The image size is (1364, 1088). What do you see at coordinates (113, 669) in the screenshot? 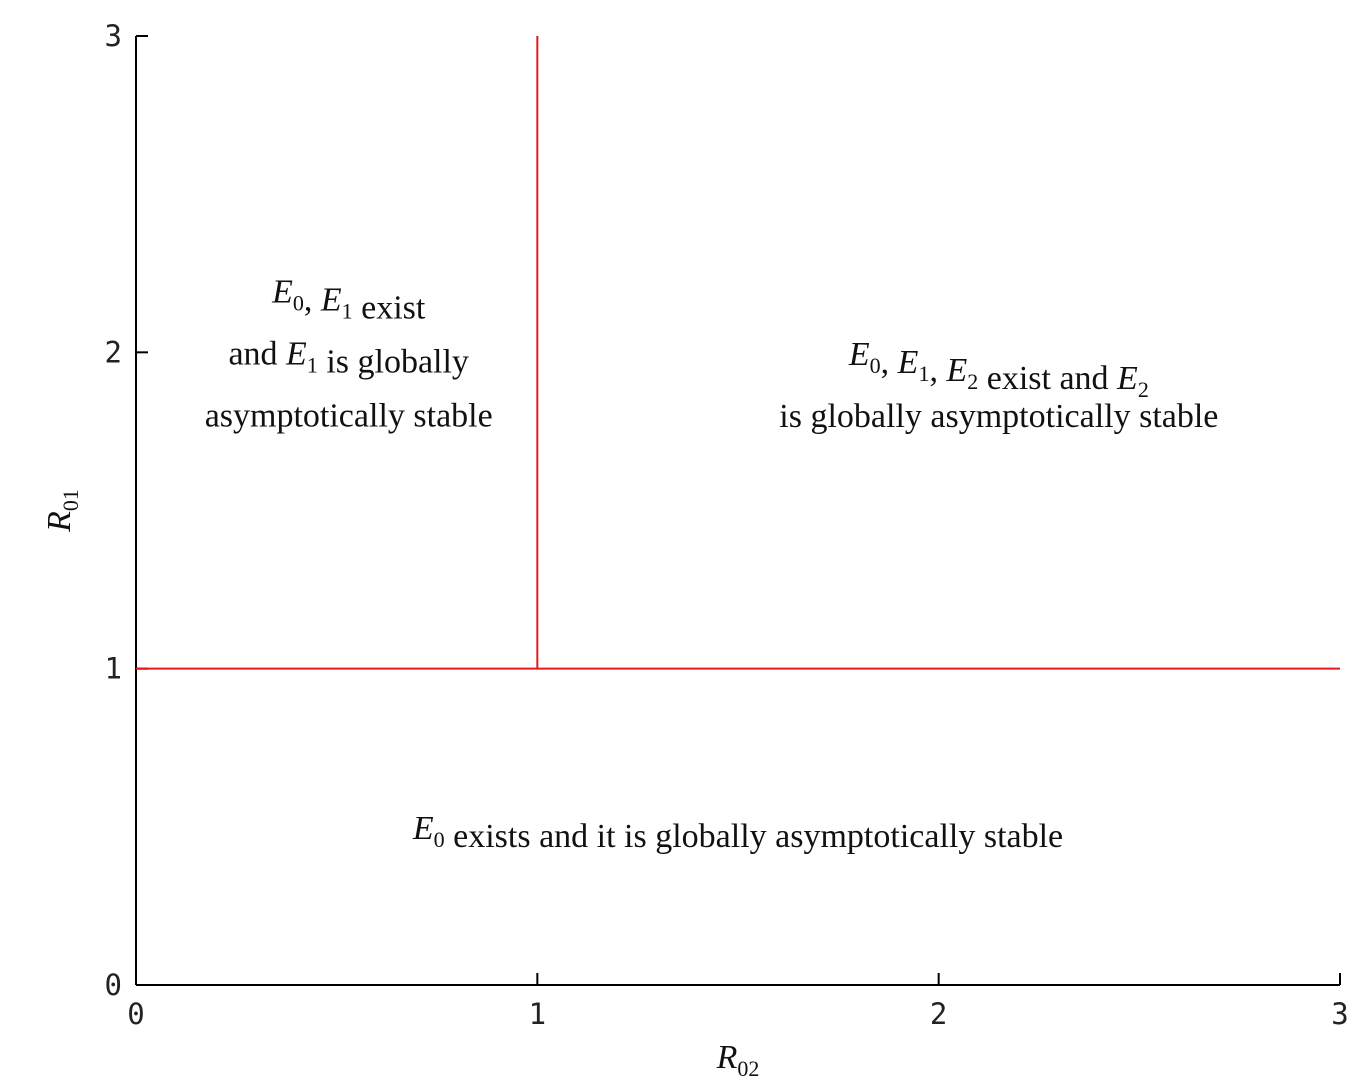
I see `y-tick-label: 1` at bounding box center [113, 669].